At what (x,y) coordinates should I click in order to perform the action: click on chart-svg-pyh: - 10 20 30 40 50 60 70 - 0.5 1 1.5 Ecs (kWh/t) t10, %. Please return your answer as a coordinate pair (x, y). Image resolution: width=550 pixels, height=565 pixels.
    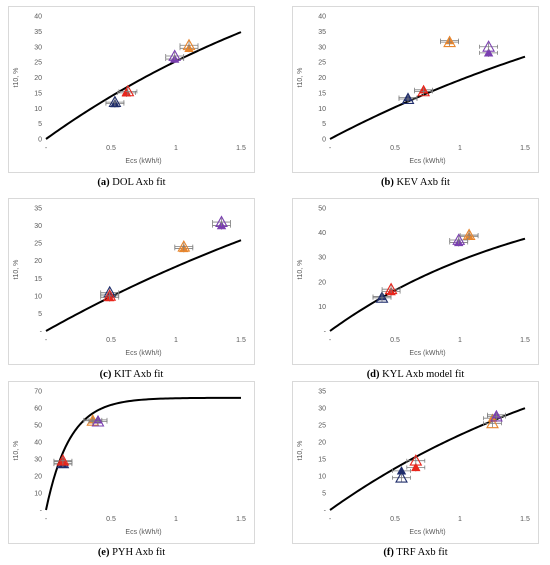
    Looking at the image, I should click on (129, 463).